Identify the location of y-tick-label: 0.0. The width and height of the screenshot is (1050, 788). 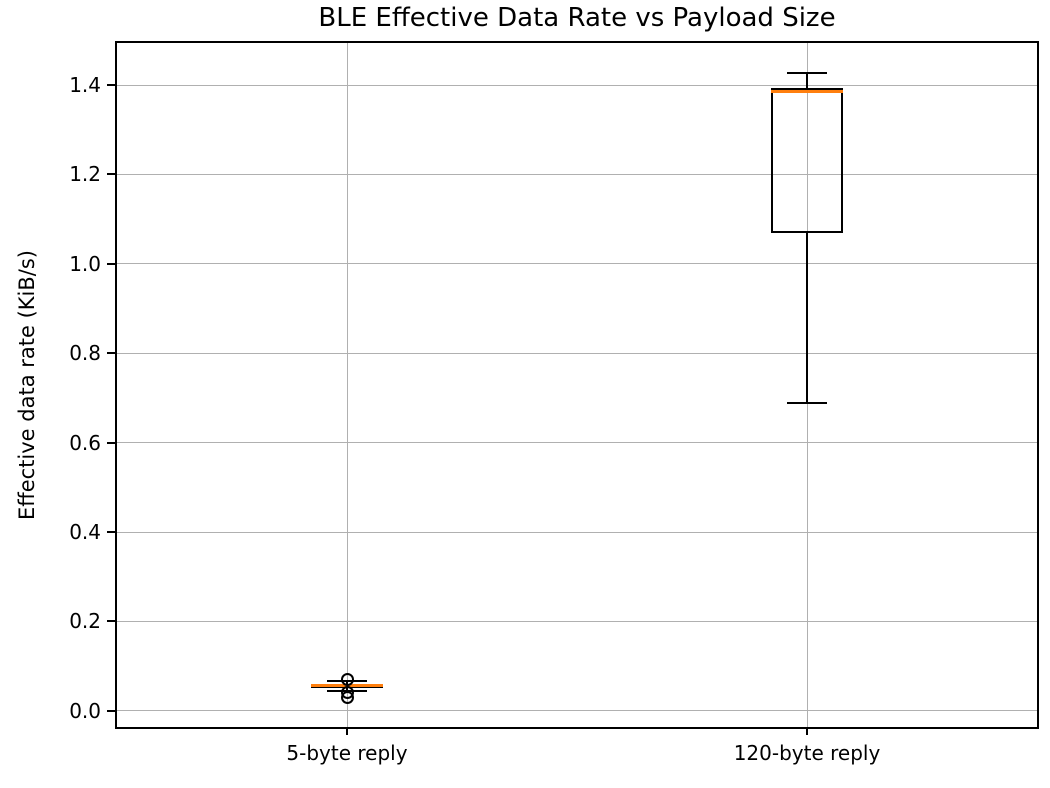
(85, 710).